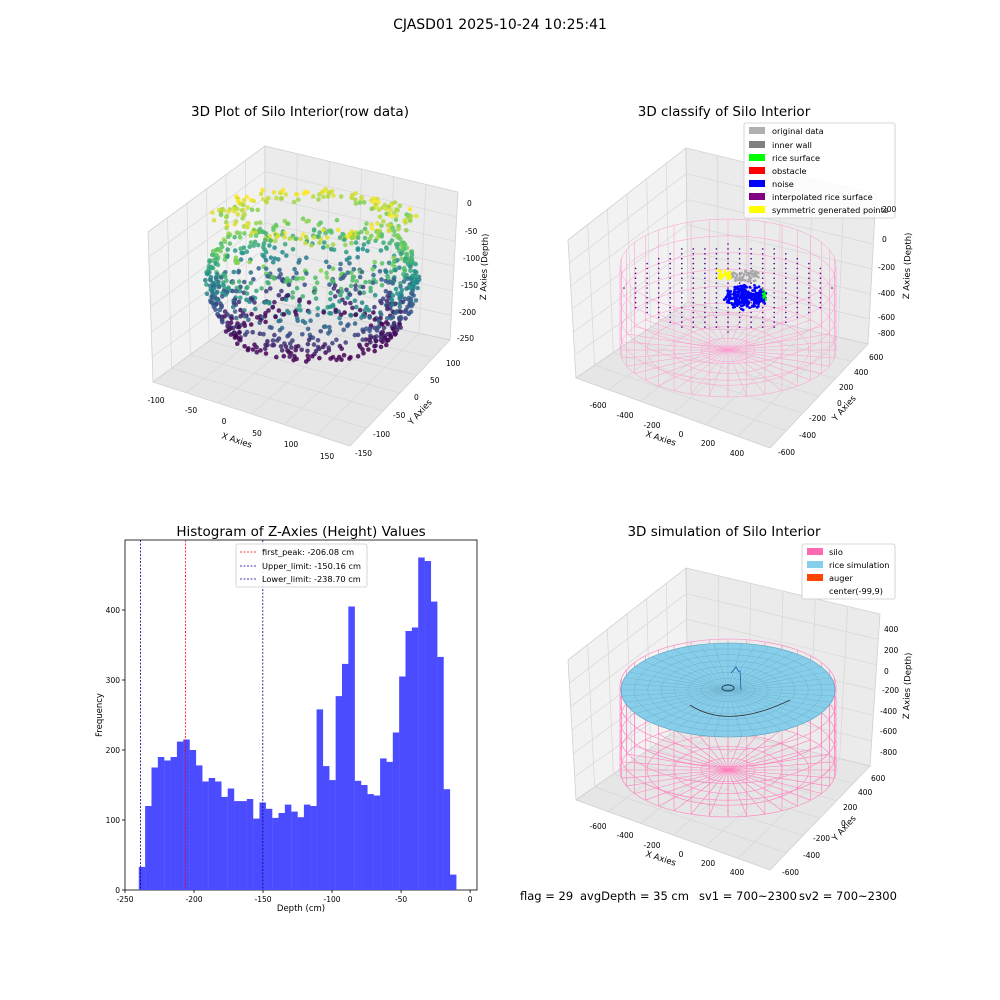 Image resolution: width=1000 pixels, height=1000 pixels. I want to click on legend-label-interpolated: interpolated rice surface, so click(822, 197).